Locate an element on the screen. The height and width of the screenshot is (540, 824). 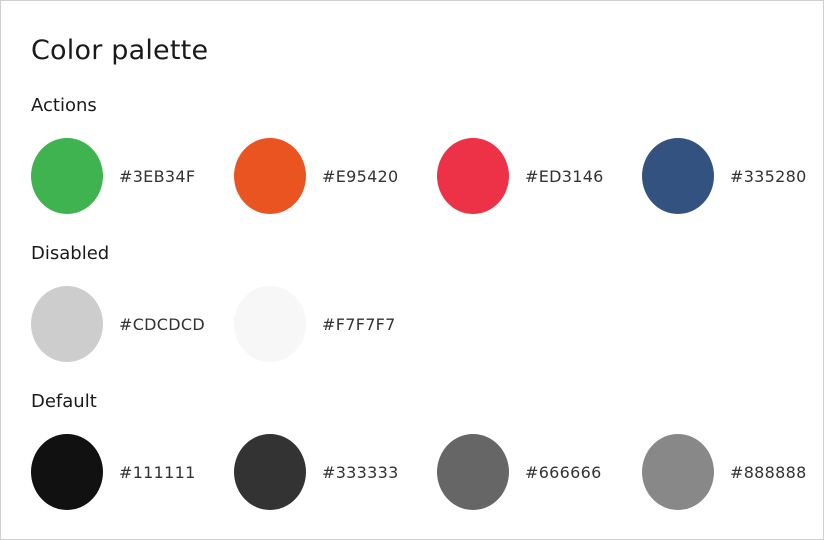
color-hex-label: #3EB34F is located at coordinates (157, 176).